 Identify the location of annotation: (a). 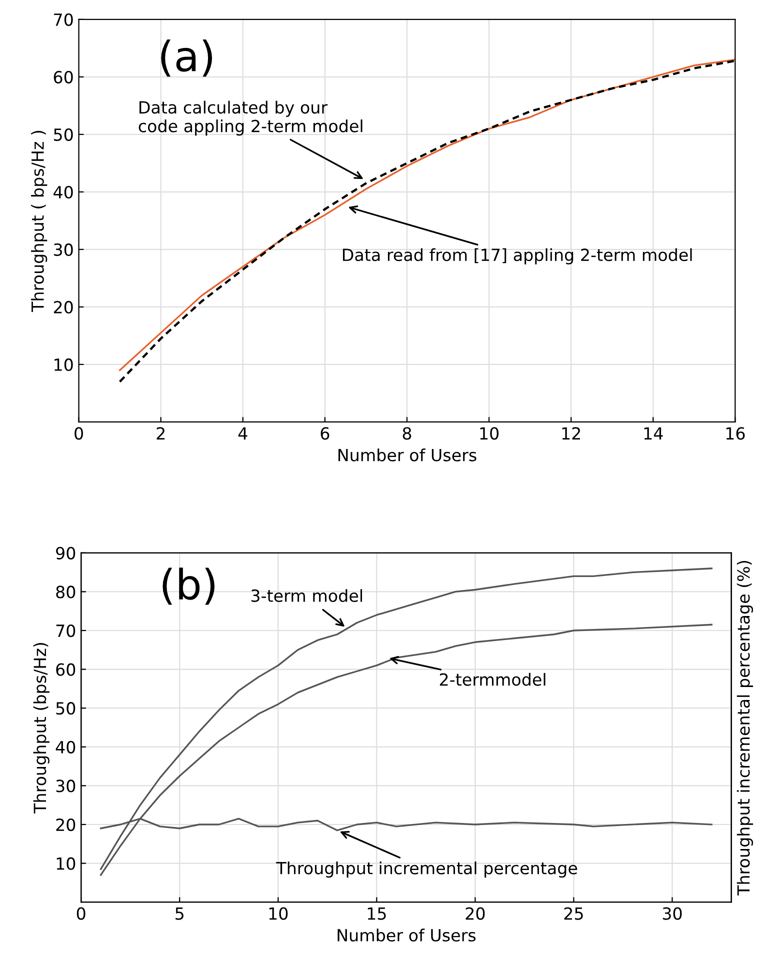
(186, 58).